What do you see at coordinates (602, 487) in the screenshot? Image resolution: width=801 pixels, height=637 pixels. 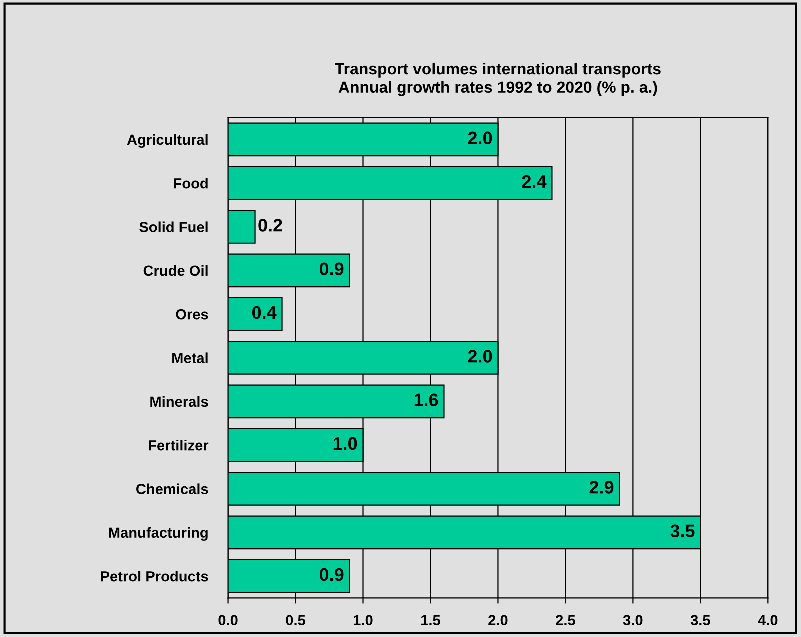 I see `data-label: 2.9` at bounding box center [602, 487].